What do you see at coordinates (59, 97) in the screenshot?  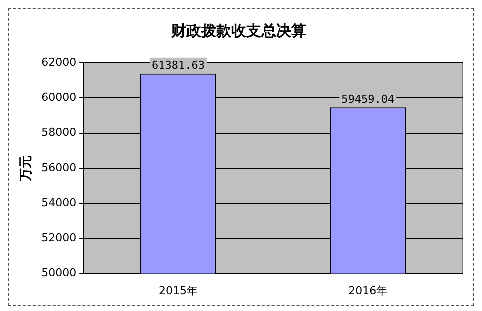 I see `y-tick-label: 60000` at bounding box center [59, 97].